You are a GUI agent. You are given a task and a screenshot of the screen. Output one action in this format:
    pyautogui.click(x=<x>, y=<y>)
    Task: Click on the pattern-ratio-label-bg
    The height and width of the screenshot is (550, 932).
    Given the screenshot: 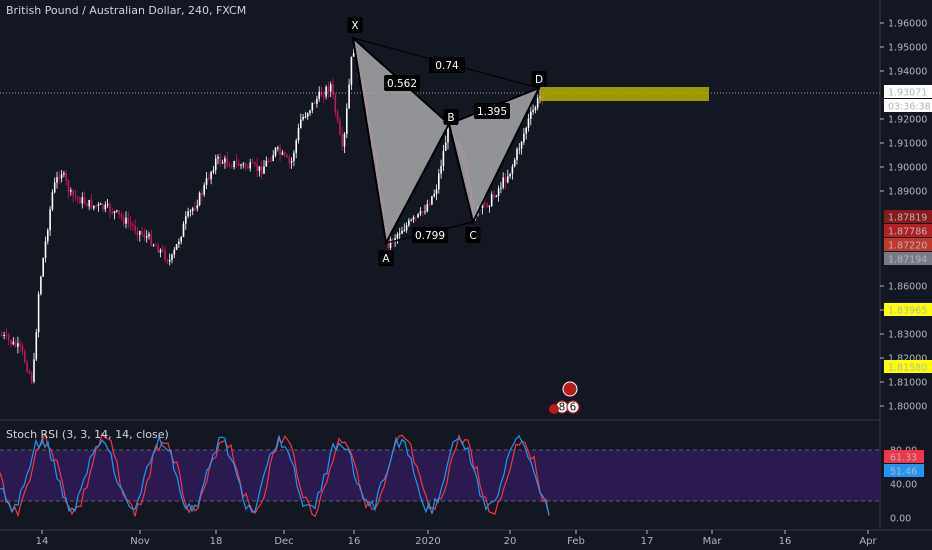 What is the action you would take?
    pyautogui.click(x=447, y=65)
    